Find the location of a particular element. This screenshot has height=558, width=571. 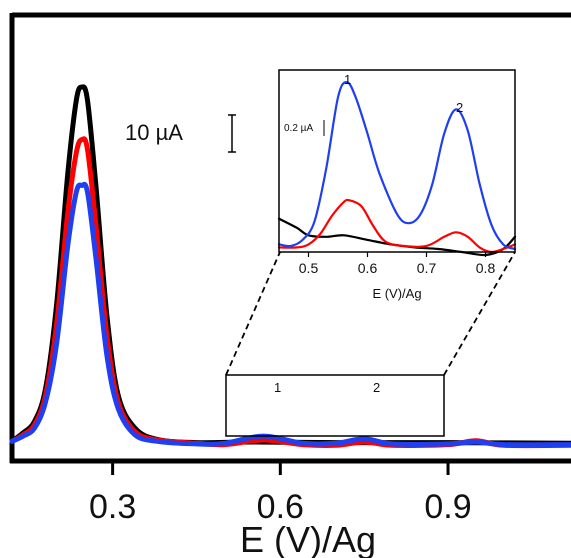

inset-scale-bar: 0.2 µA is located at coordinates (304, 128).